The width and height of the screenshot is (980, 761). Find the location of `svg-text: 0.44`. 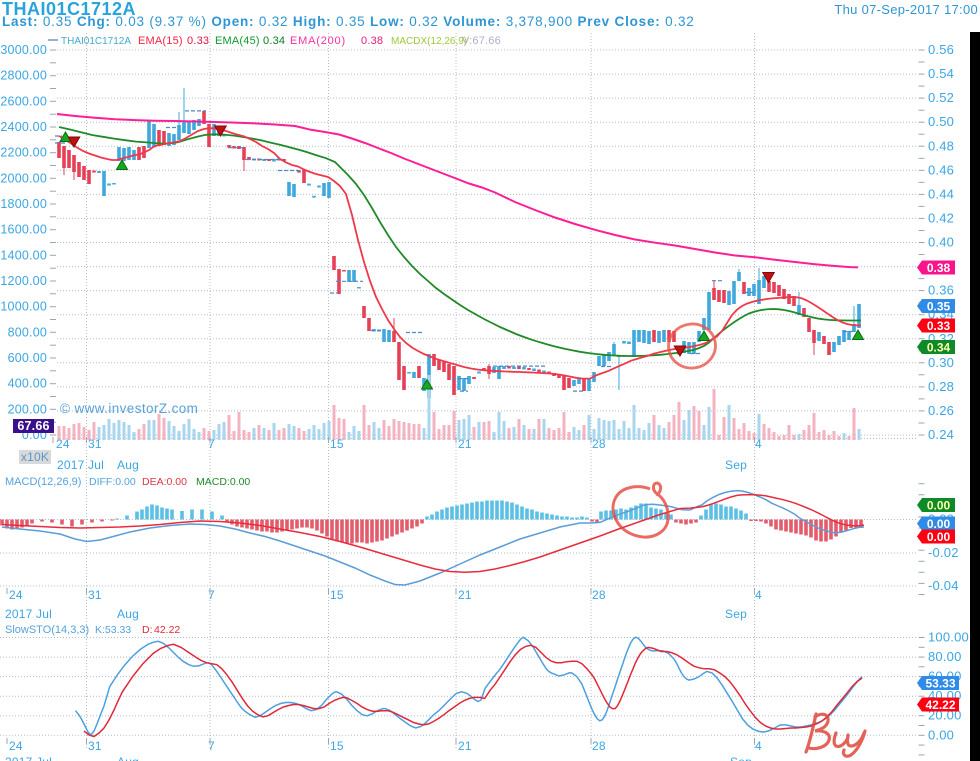

svg-text: 0.44 is located at coordinates (941, 193).